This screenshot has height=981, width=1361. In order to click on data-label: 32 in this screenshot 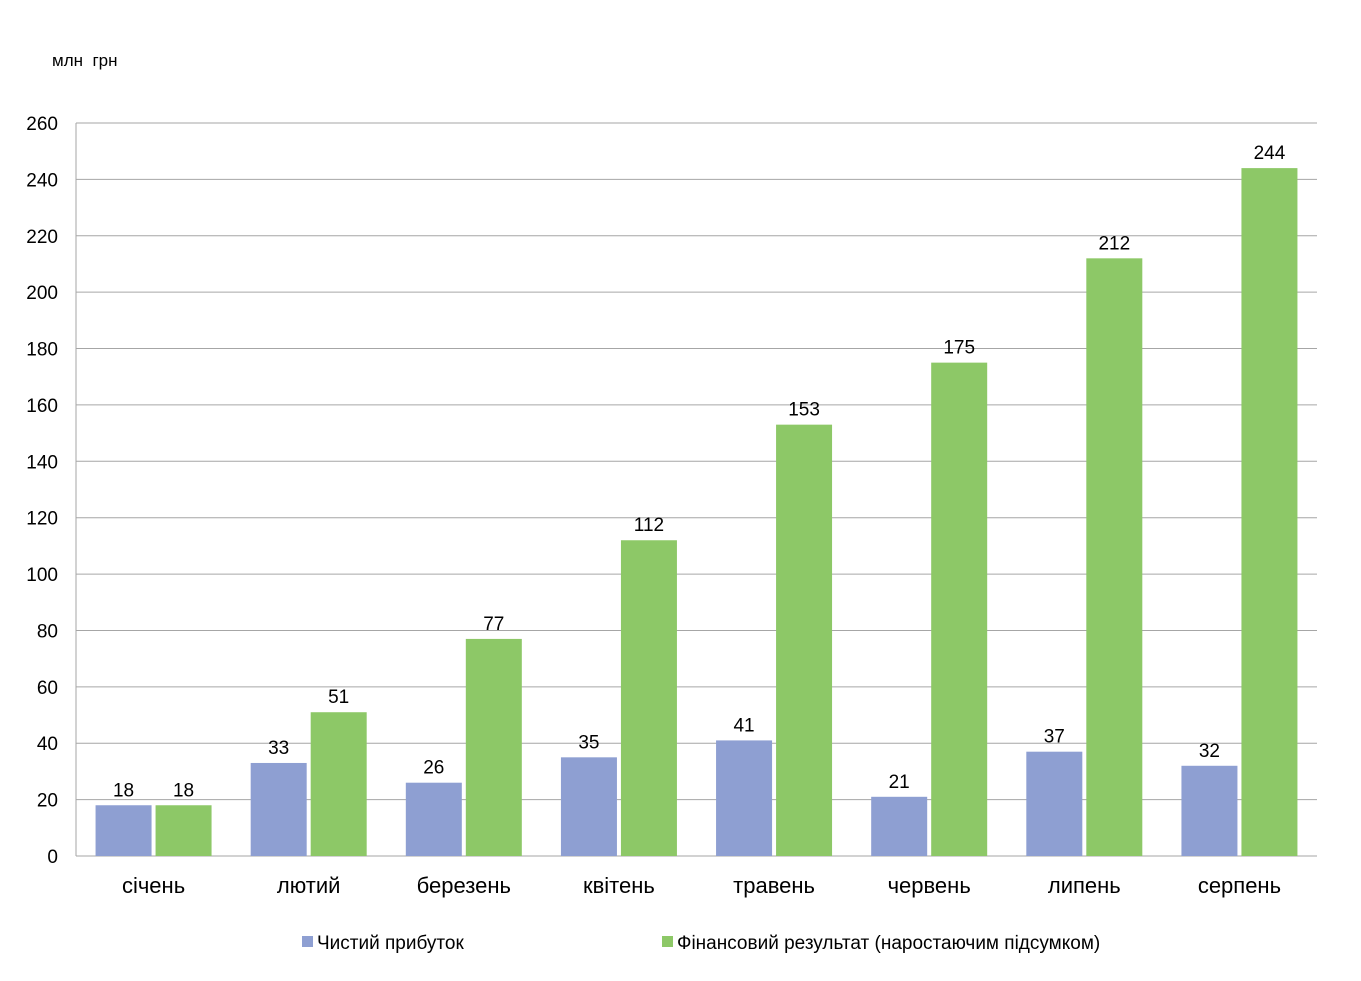, I will do `click(1209, 751)`.